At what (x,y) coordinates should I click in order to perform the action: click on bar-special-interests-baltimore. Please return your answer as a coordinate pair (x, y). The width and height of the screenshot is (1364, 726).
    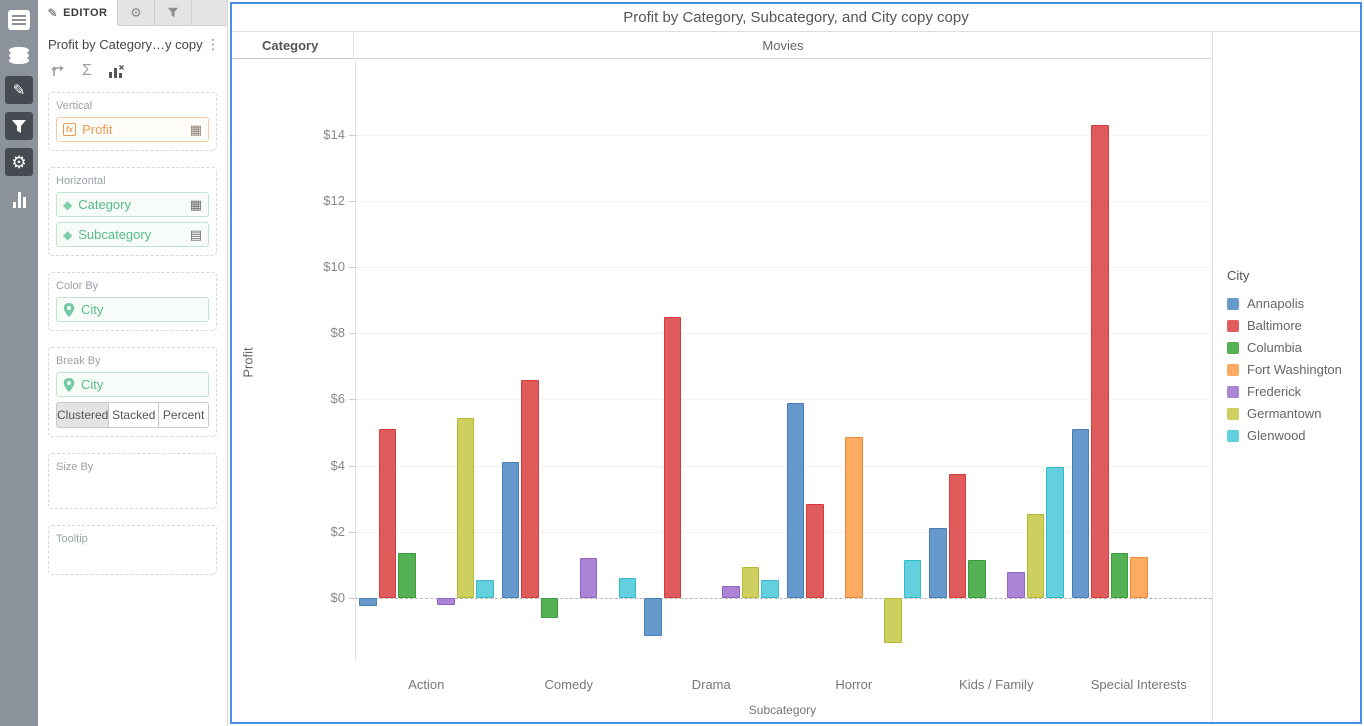
    Looking at the image, I should click on (1100, 361).